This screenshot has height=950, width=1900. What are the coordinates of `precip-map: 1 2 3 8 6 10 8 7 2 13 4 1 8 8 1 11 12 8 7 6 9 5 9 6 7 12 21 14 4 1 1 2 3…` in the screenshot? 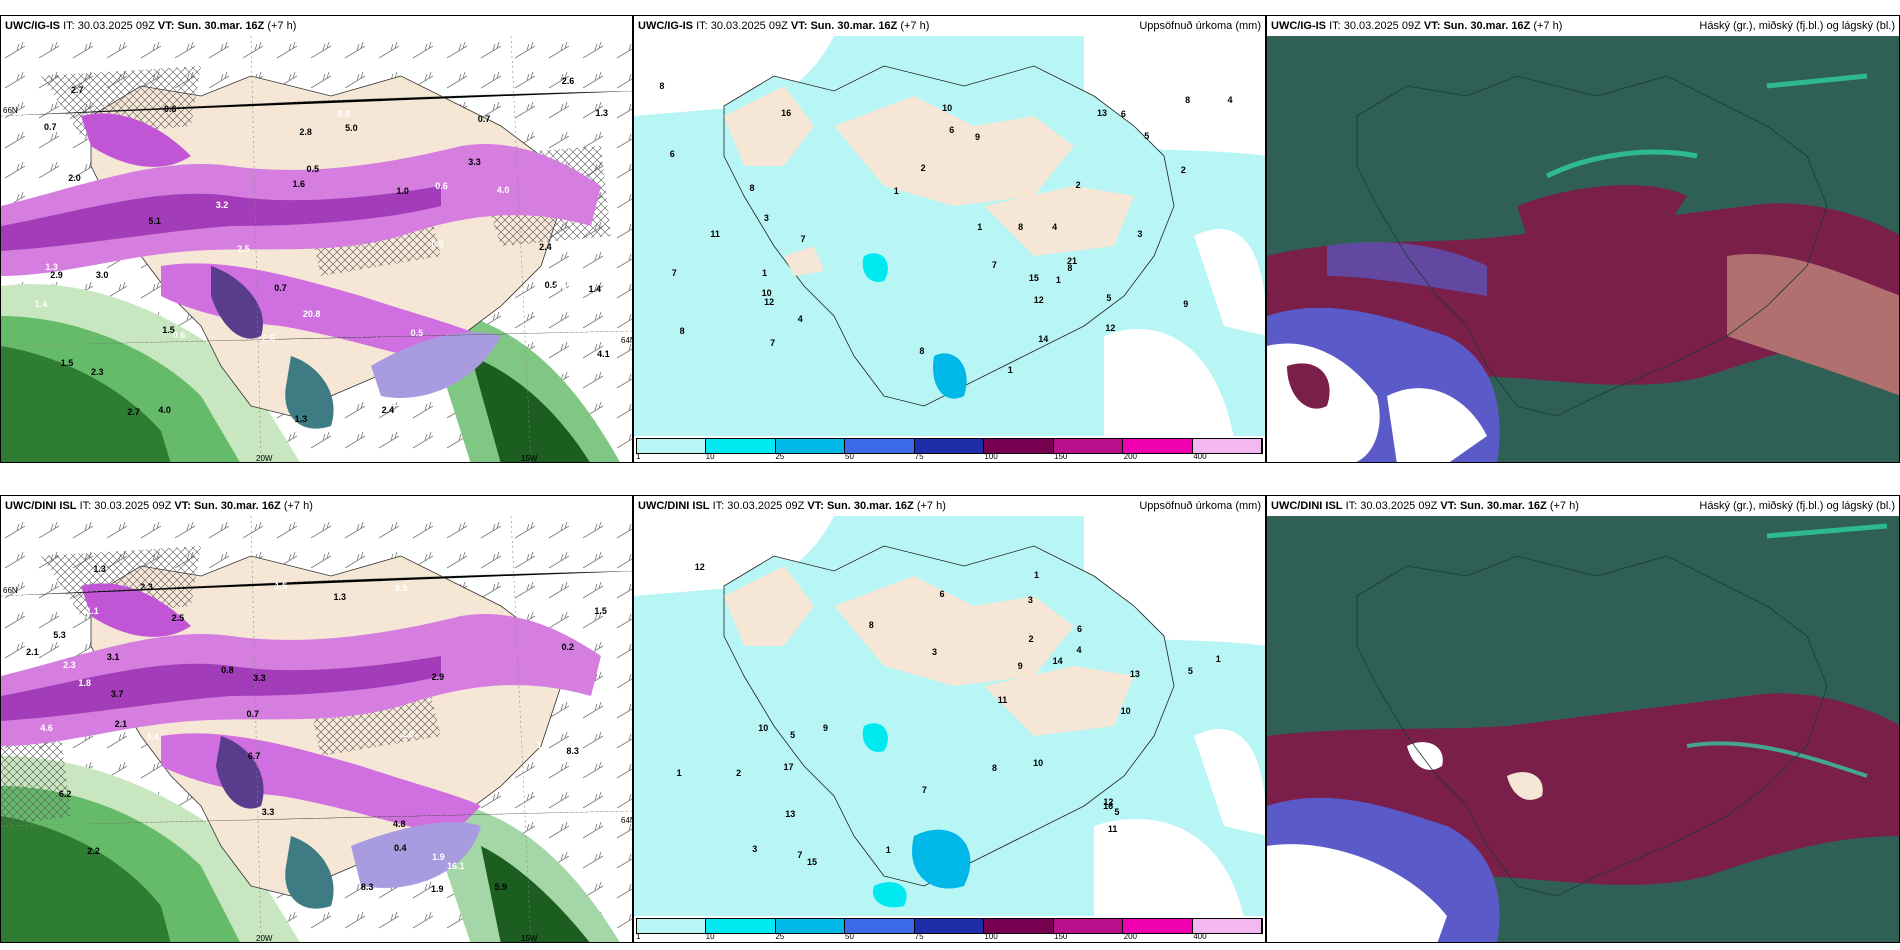 It's located at (949, 237).